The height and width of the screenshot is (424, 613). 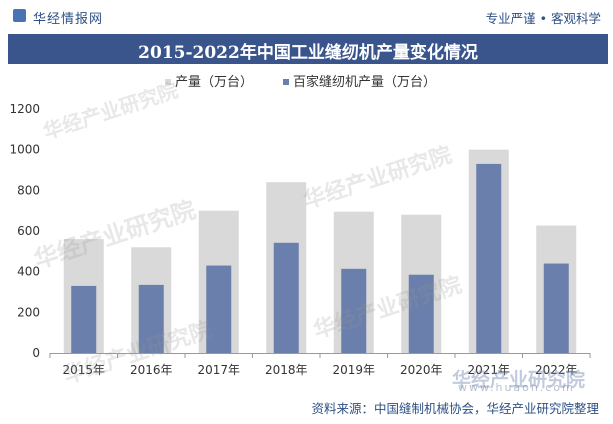 I want to click on y-tick-label: 400, so click(x=28, y=272).